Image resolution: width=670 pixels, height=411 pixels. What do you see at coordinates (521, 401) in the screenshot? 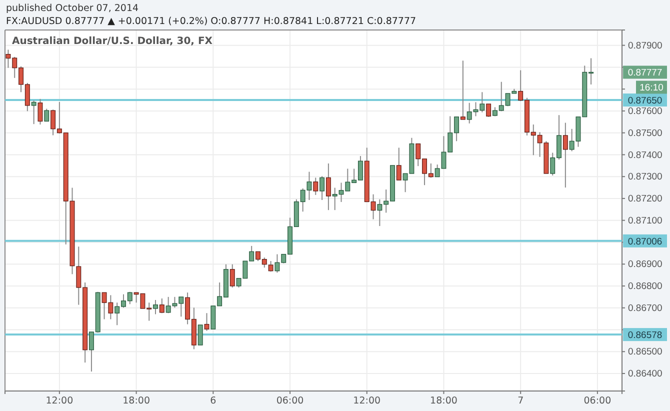
I see `x-tick-label: 7` at bounding box center [521, 401].